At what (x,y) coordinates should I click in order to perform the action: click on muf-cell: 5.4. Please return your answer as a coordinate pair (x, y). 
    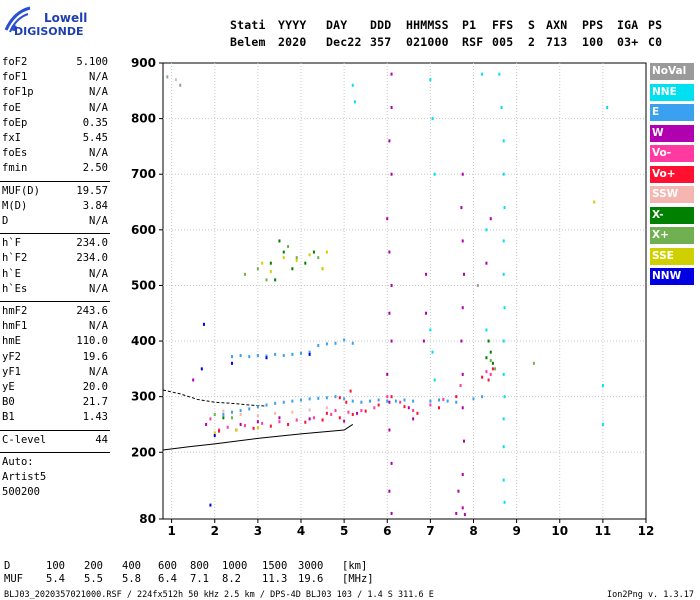
    Looking at the image, I should click on (55, 579).